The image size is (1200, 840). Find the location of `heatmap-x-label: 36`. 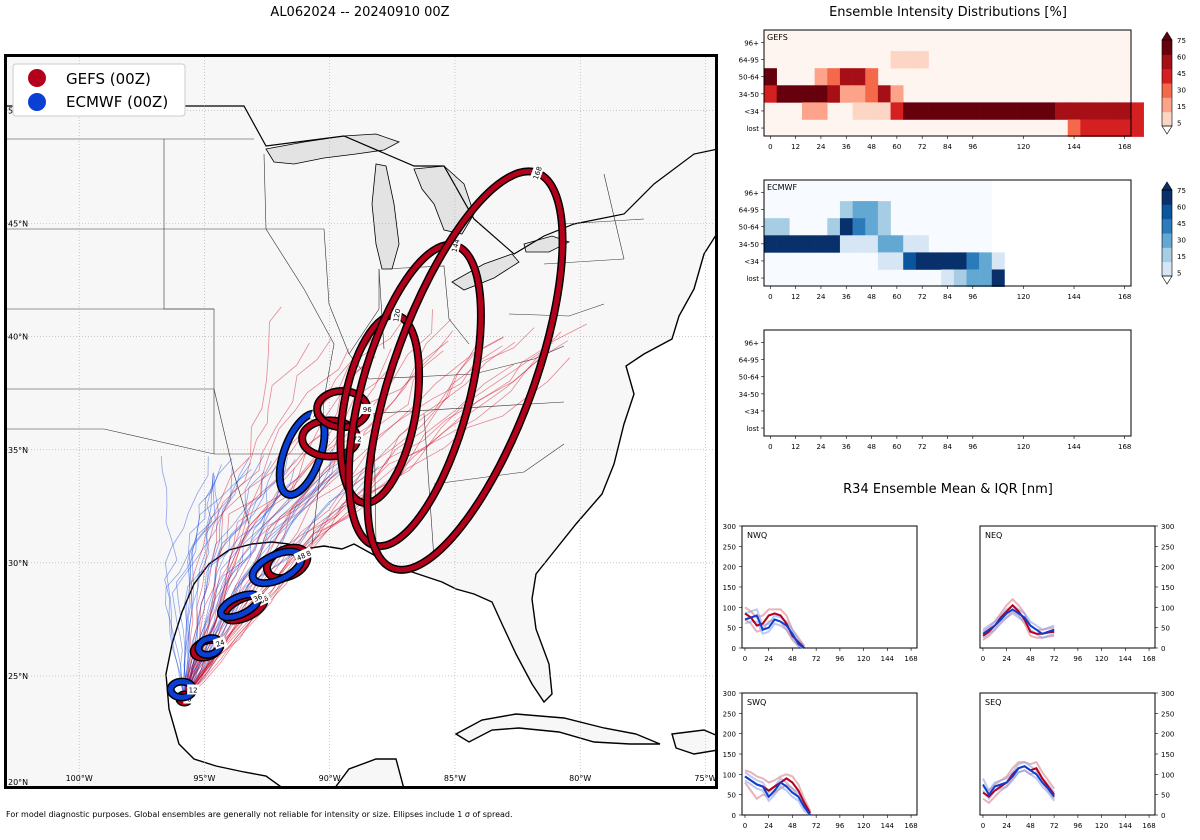

heatmap-x-label: 36 is located at coordinates (846, 297).